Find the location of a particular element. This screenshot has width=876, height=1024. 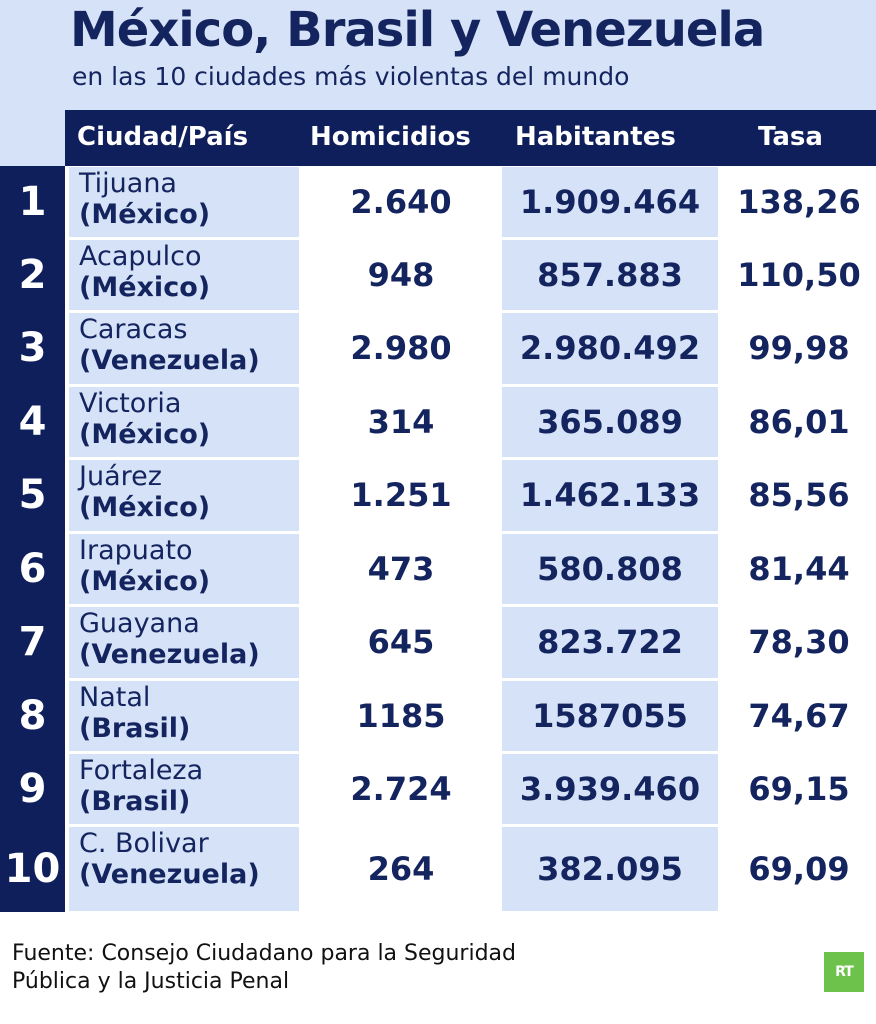

city-name: Irapuato is located at coordinates (136, 550).